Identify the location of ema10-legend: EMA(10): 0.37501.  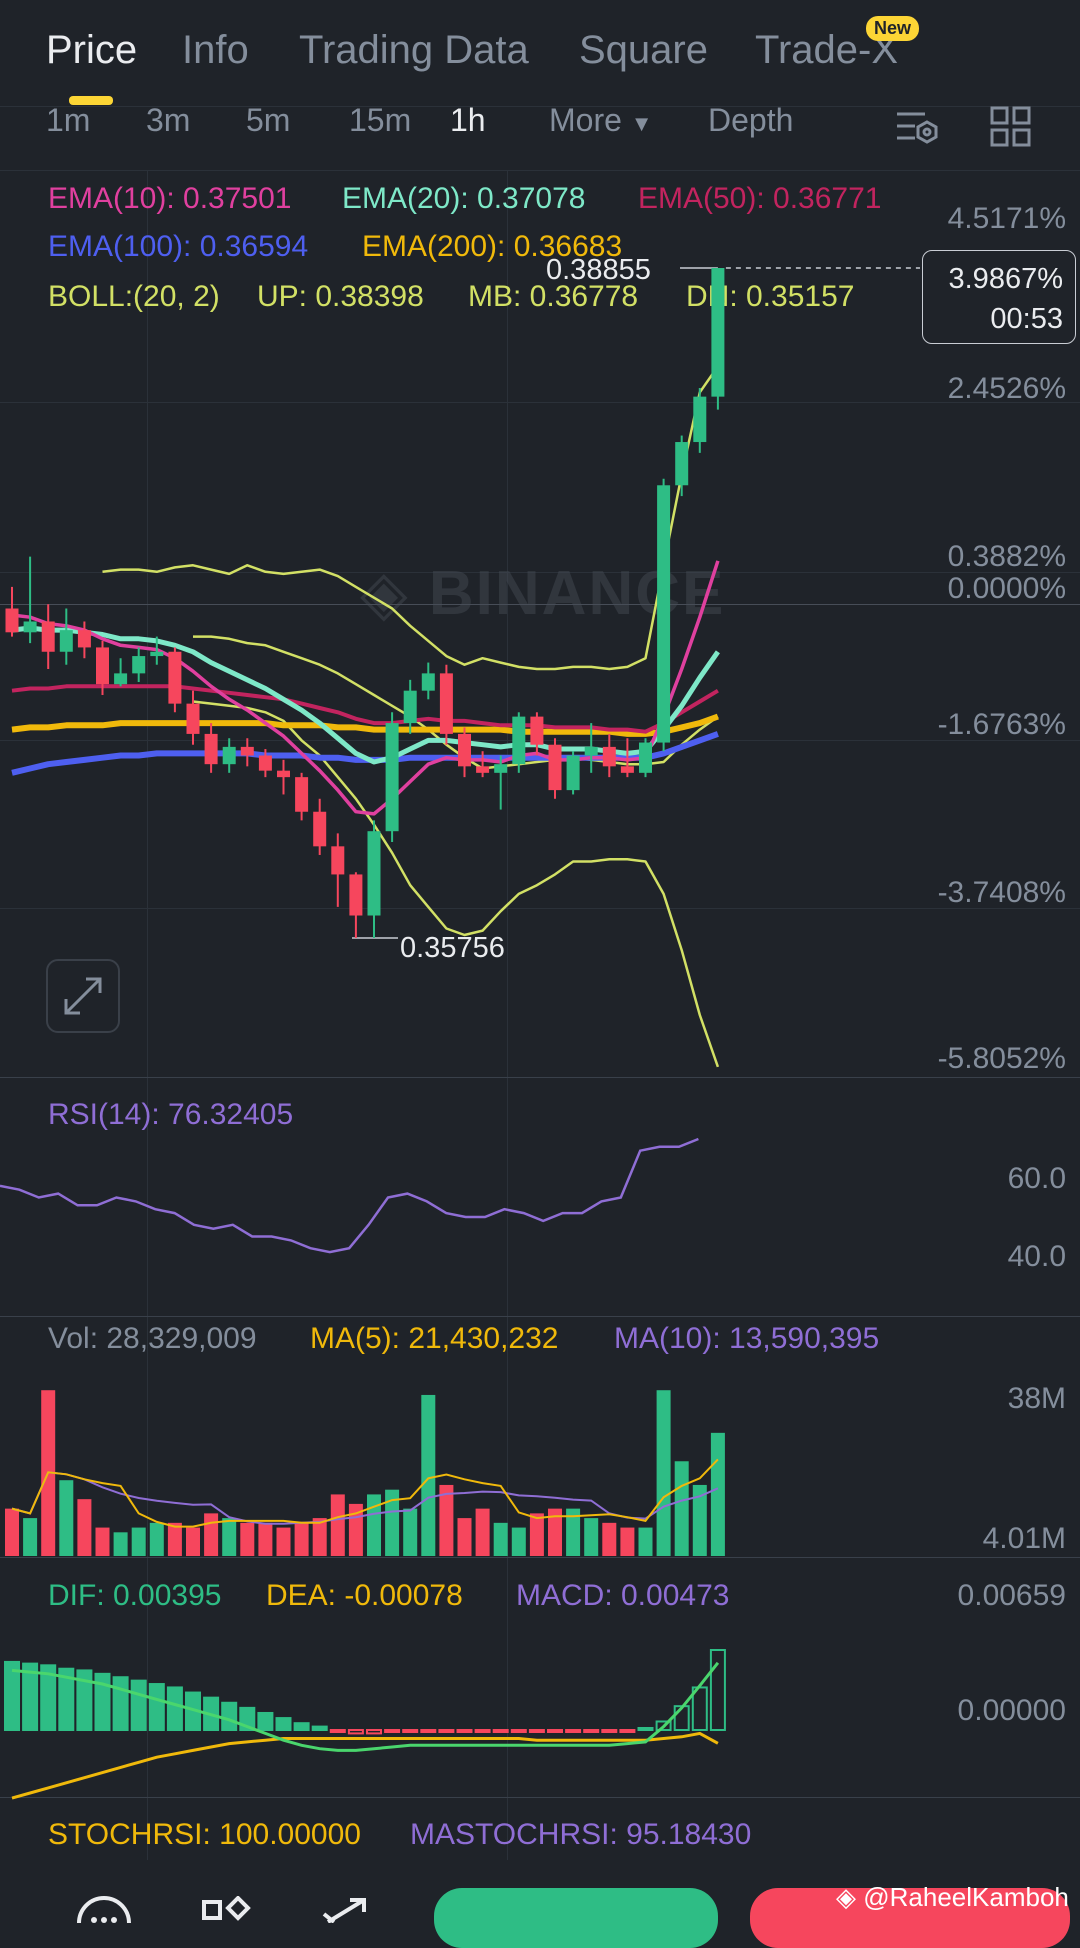
(170, 198).